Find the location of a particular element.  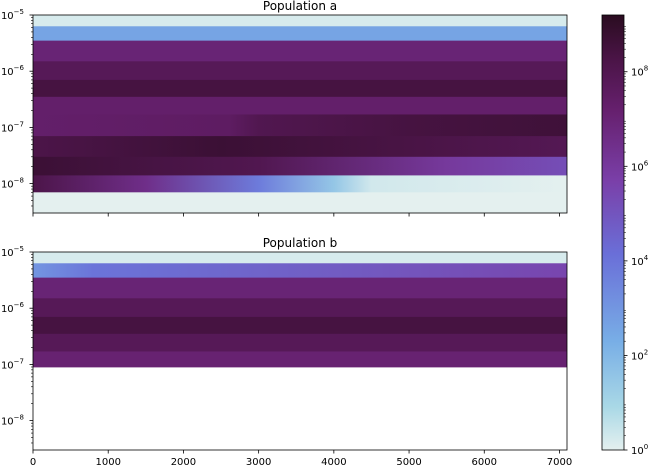

panel-title: Population b is located at coordinates (300, 243).